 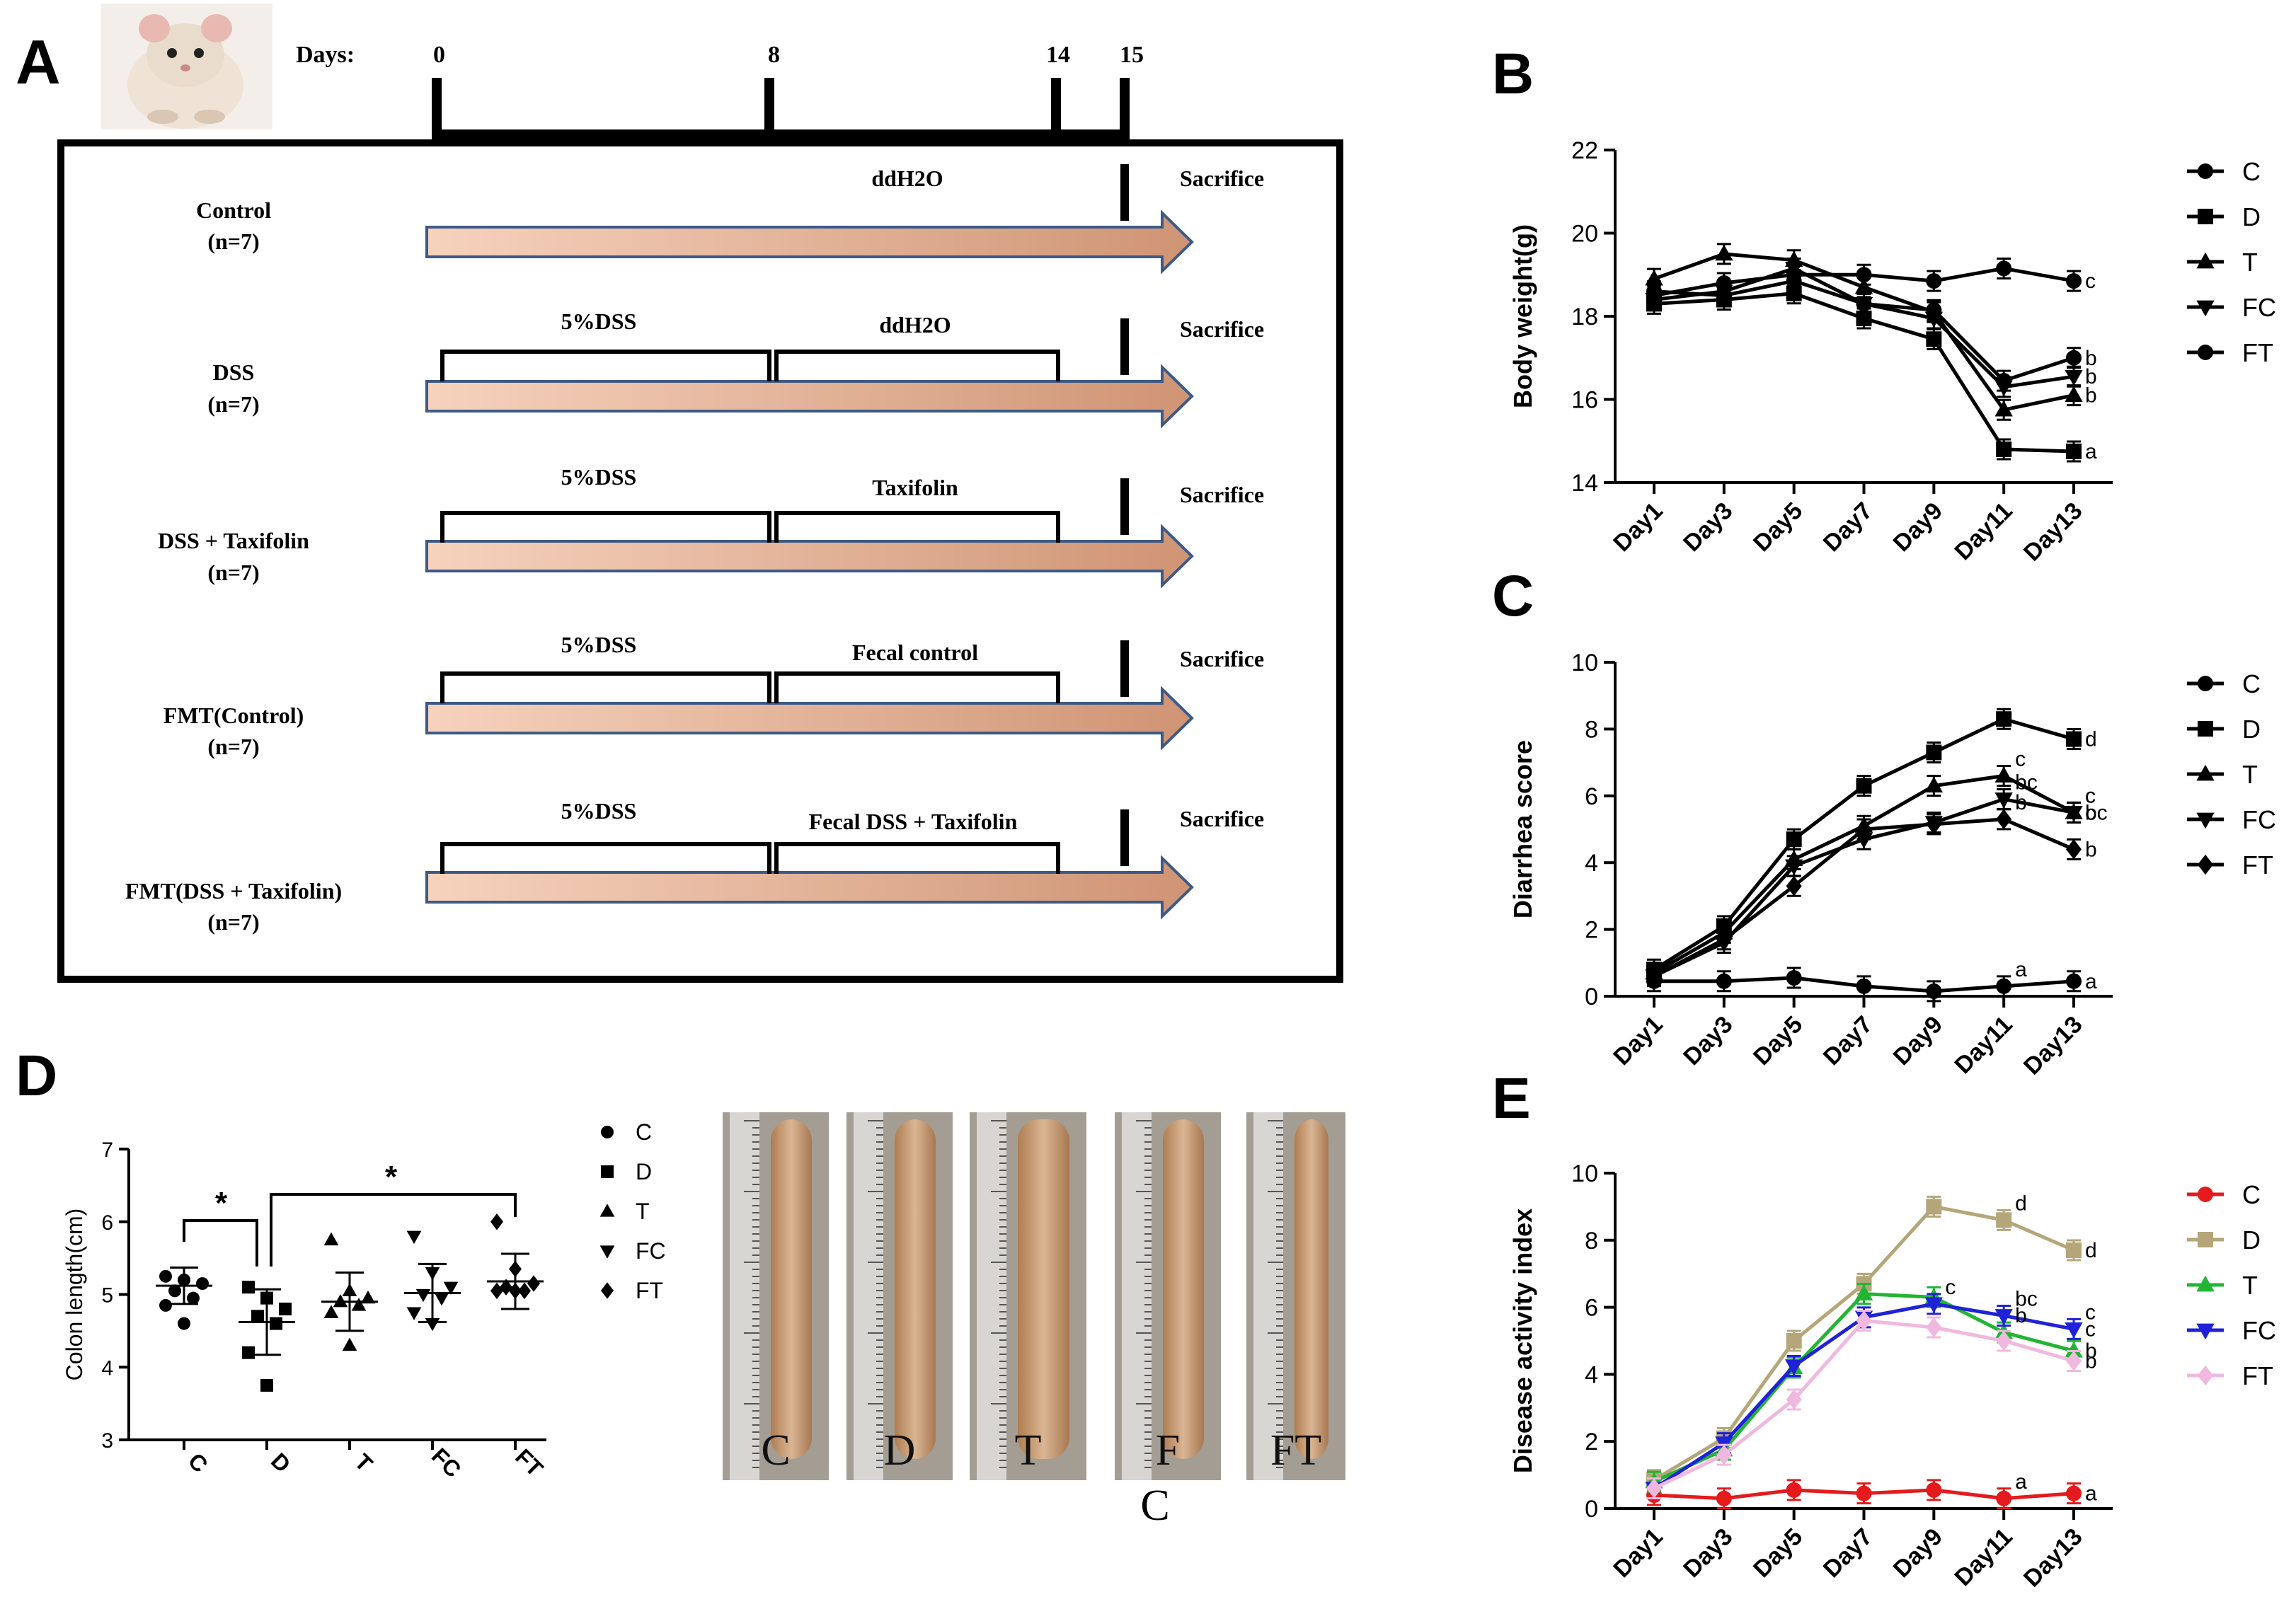 I want to click on sacrifice-label: Sacrifice, so click(x=1222, y=494).